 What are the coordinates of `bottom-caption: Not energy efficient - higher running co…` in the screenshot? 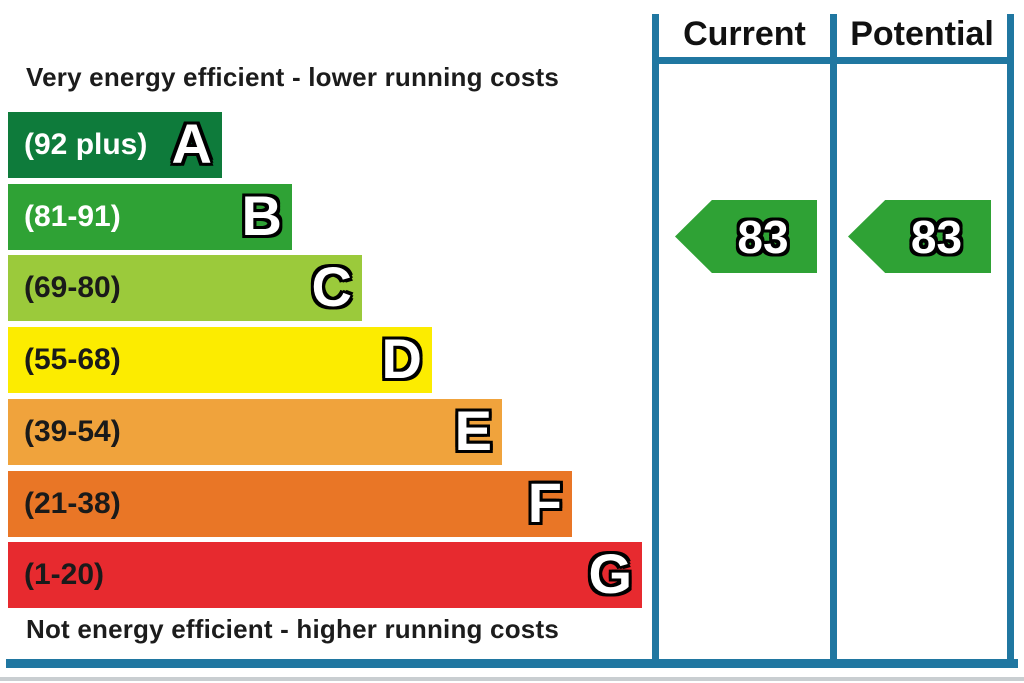 It's located at (292, 629).